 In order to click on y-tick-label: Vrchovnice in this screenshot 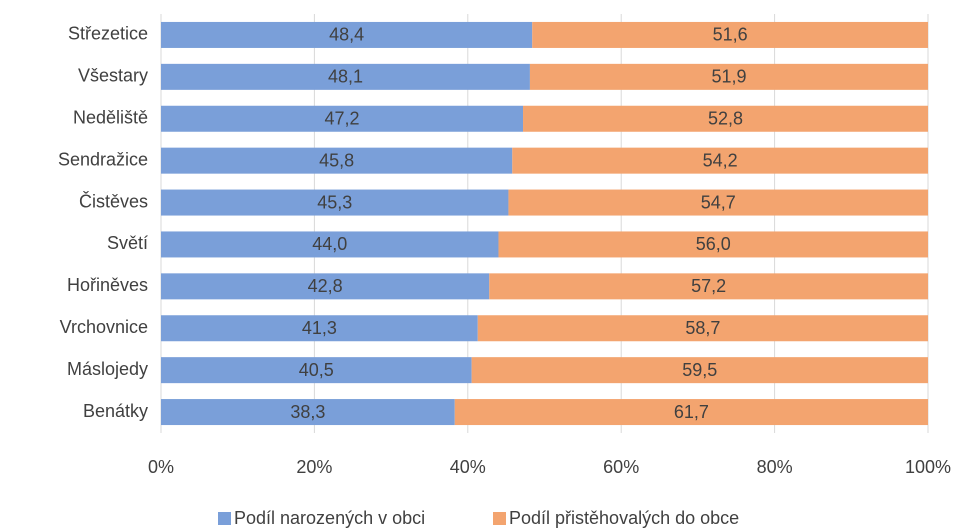, I will do `click(104, 327)`.